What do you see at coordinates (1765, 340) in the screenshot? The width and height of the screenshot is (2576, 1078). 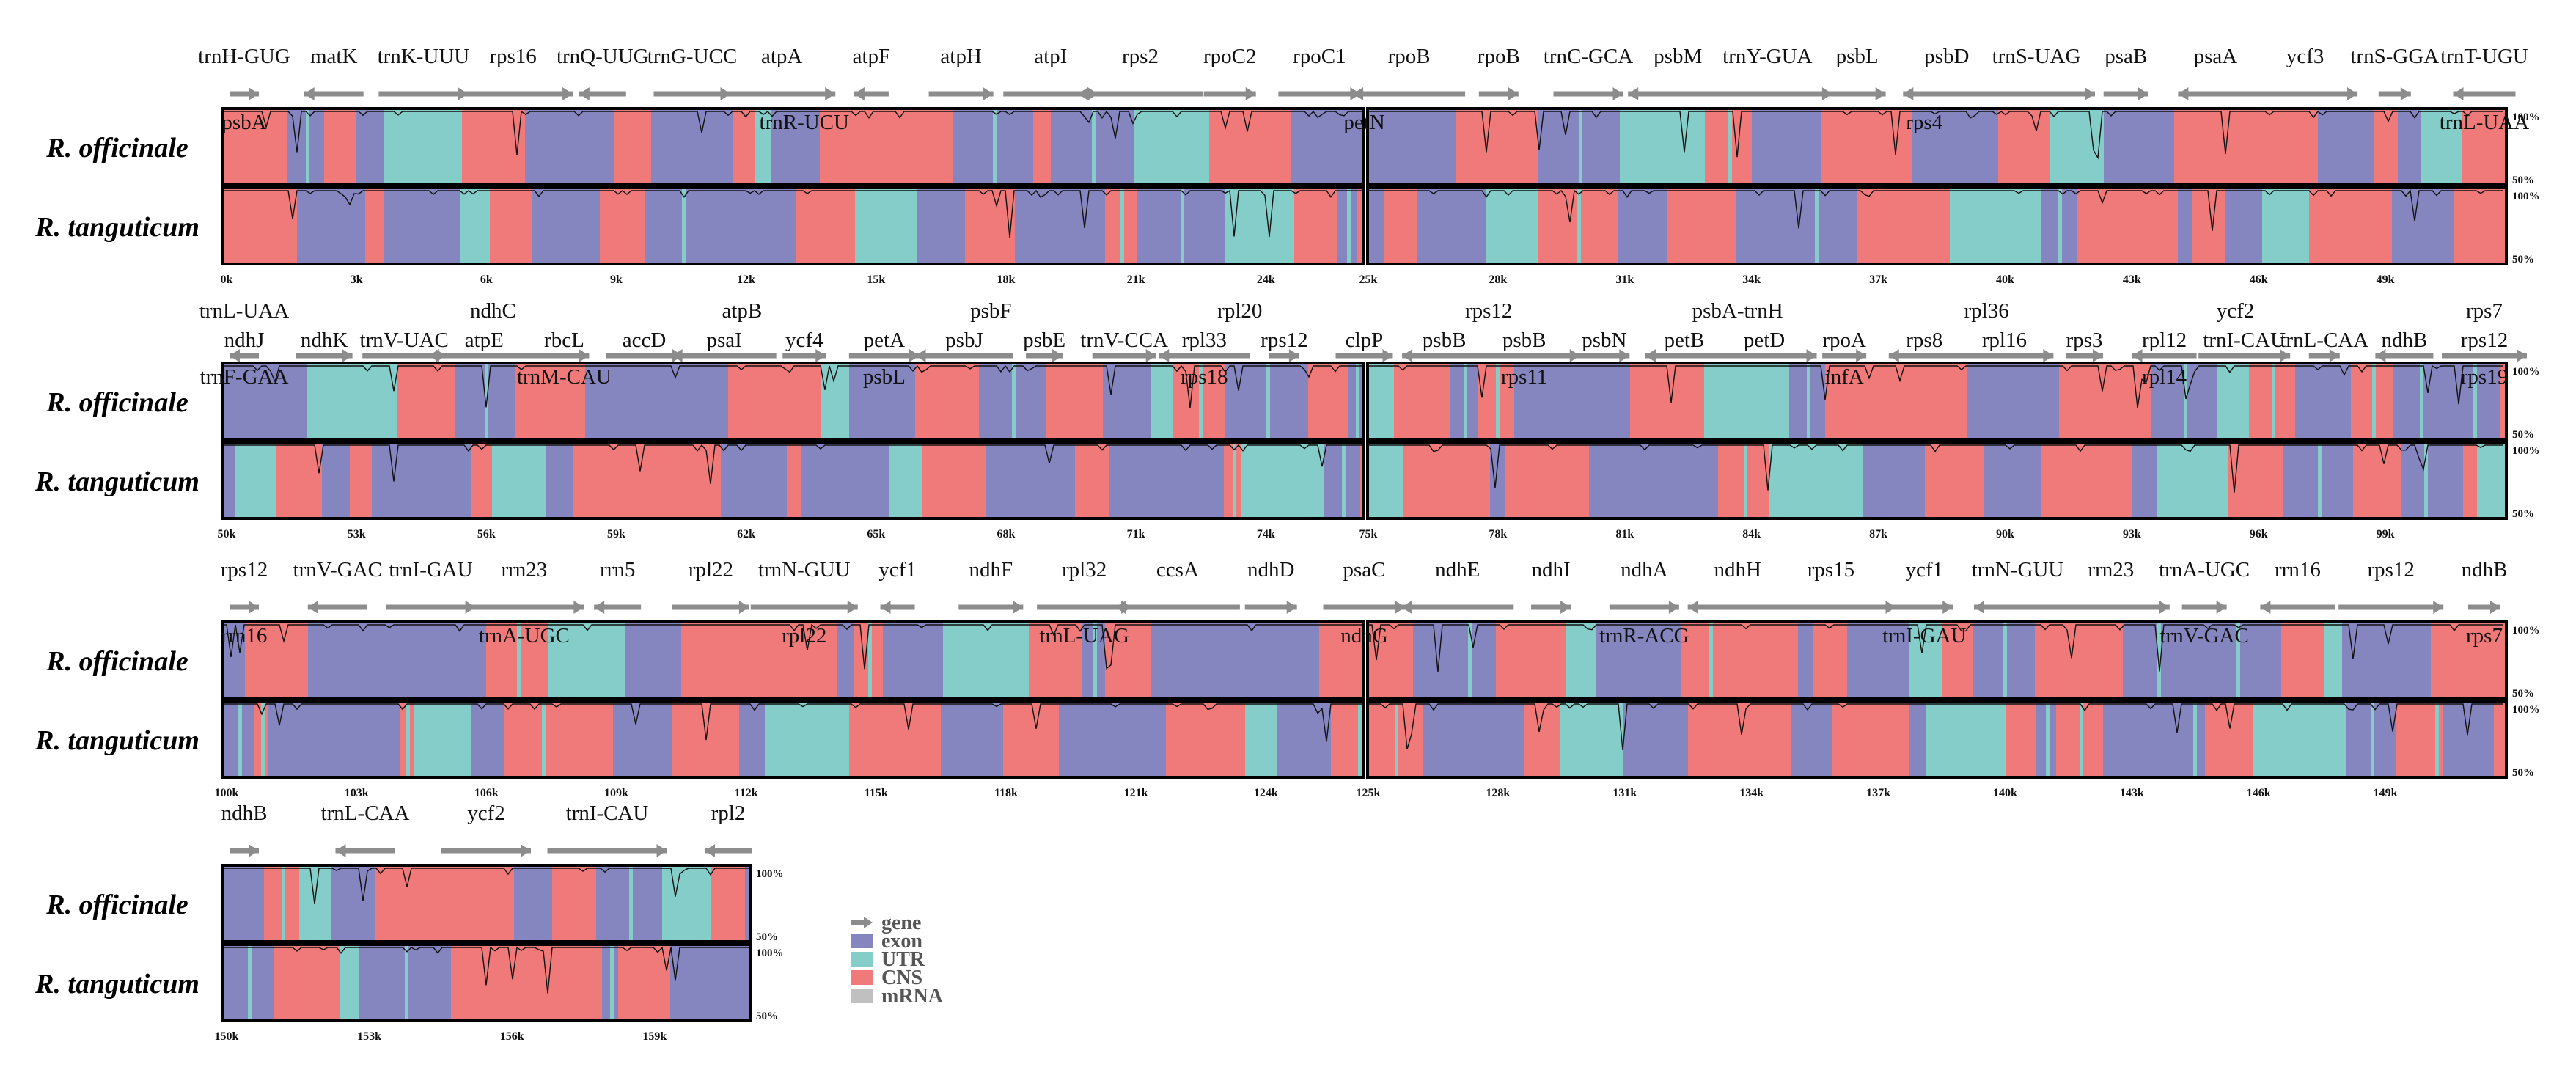 I see `gene-label: petD` at bounding box center [1765, 340].